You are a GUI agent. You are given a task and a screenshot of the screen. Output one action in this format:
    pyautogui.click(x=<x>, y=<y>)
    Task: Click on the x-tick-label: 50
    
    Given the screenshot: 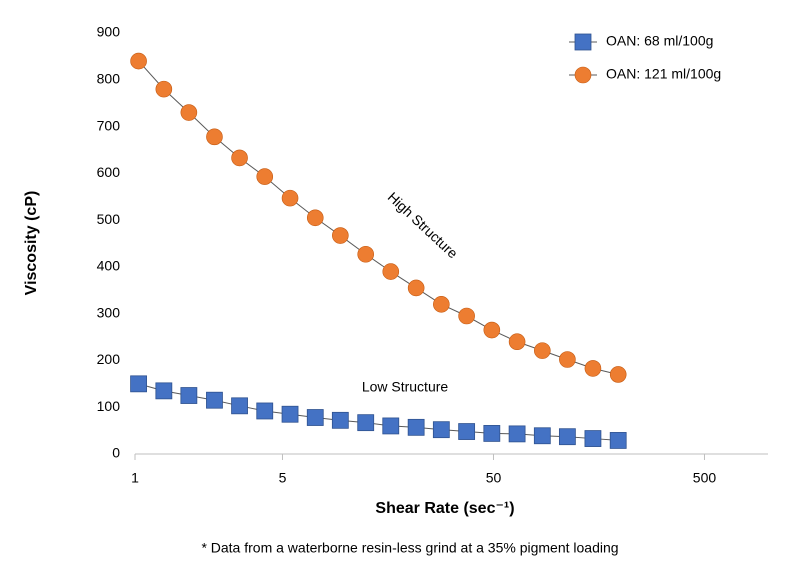 What is the action you would take?
    pyautogui.click(x=494, y=478)
    